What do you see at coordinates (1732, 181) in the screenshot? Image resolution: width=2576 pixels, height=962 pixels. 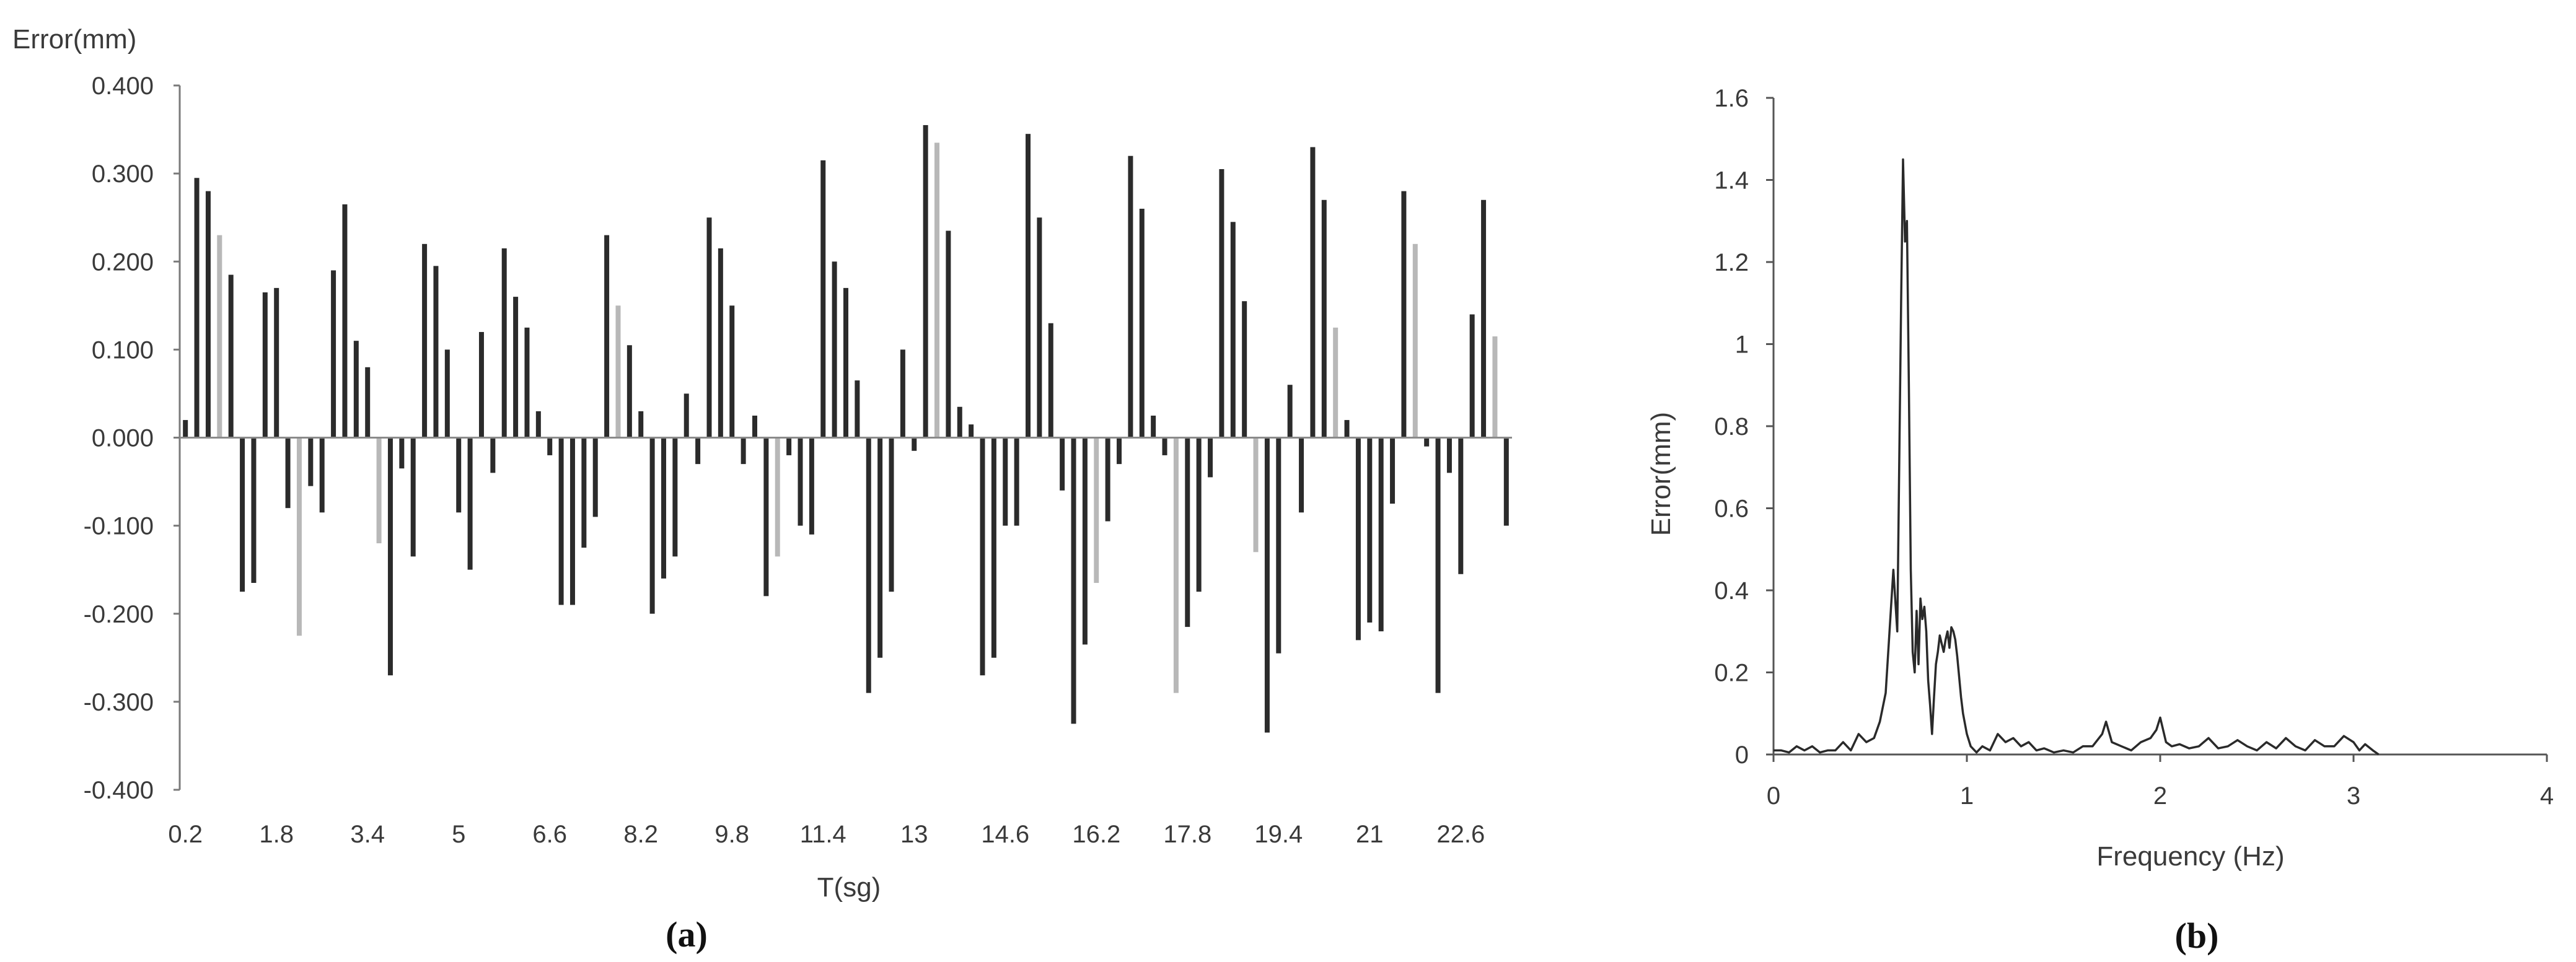 I see `panel-b-y-tick-label: 1.4` at bounding box center [1732, 181].